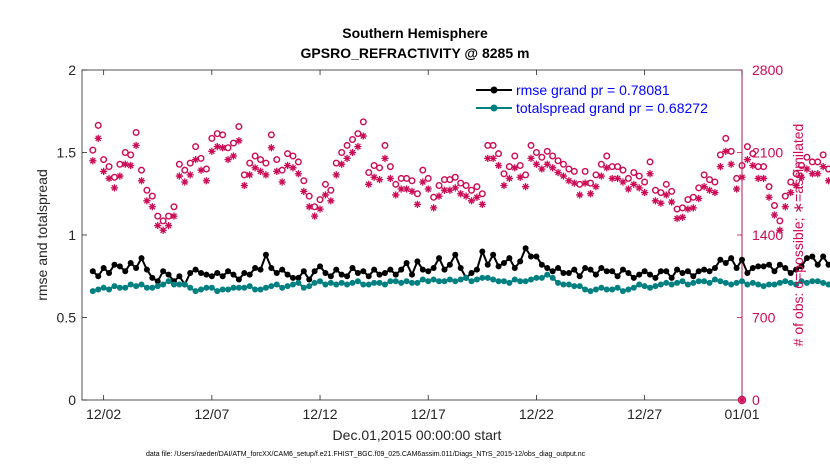 This screenshot has height=470, width=830. What do you see at coordinates (103, 414) in the screenshot?
I see `x-tick-label: 12/02` at bounding box center [103, 414].